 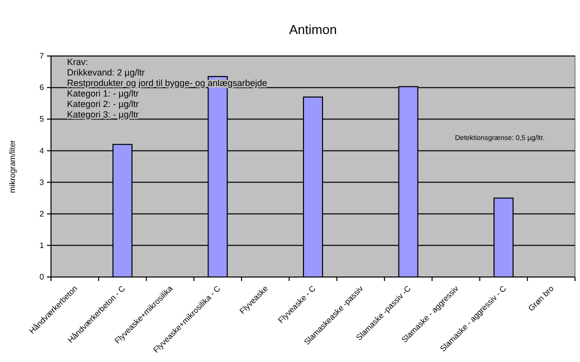 I want to click on annotation: Krav:, so click(x=77, y=62).